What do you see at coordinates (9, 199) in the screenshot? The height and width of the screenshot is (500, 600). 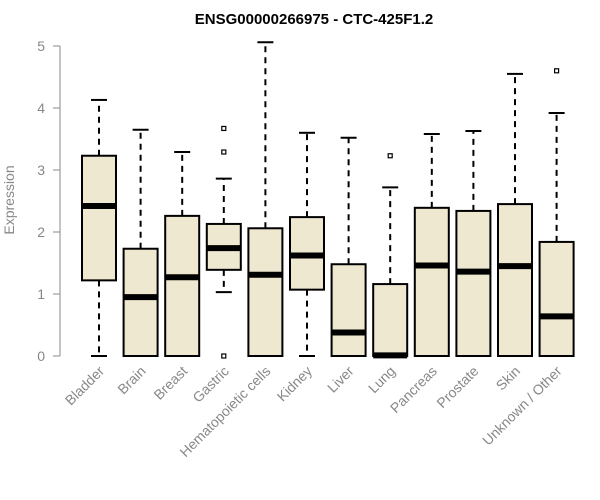 I see `y-axis-label: Expression` at bounding box center [9, 199].